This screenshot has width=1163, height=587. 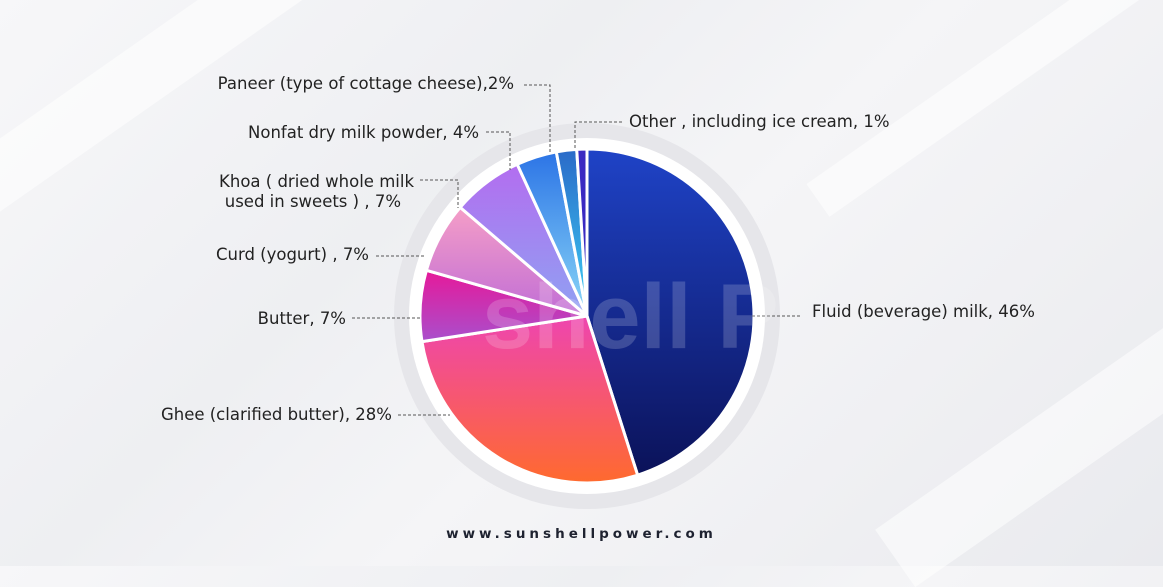 I want to click on label-nonfat: Nonfat dry milk powder, 4%, so click(x=363, y=132).